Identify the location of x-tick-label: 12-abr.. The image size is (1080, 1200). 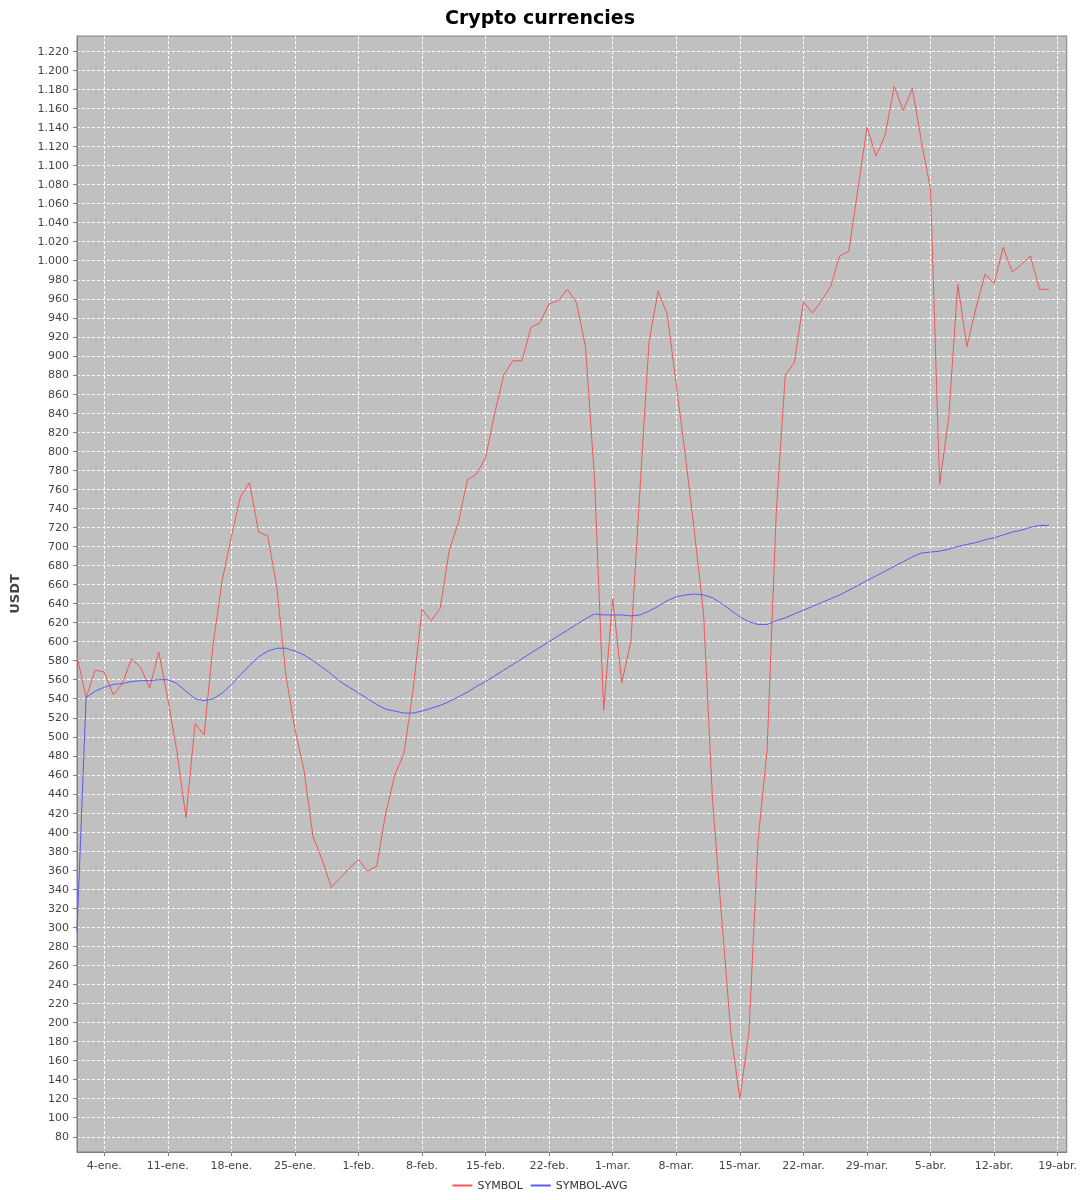
(994, 1165).